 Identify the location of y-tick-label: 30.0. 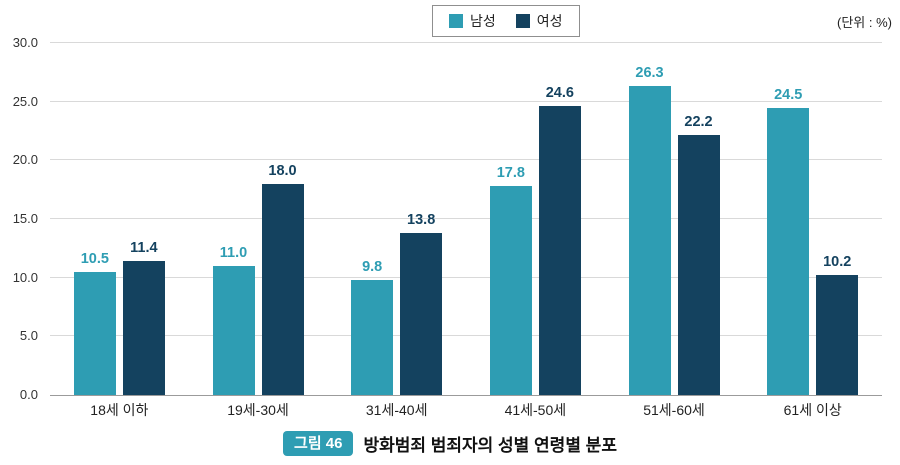
(25, 42).